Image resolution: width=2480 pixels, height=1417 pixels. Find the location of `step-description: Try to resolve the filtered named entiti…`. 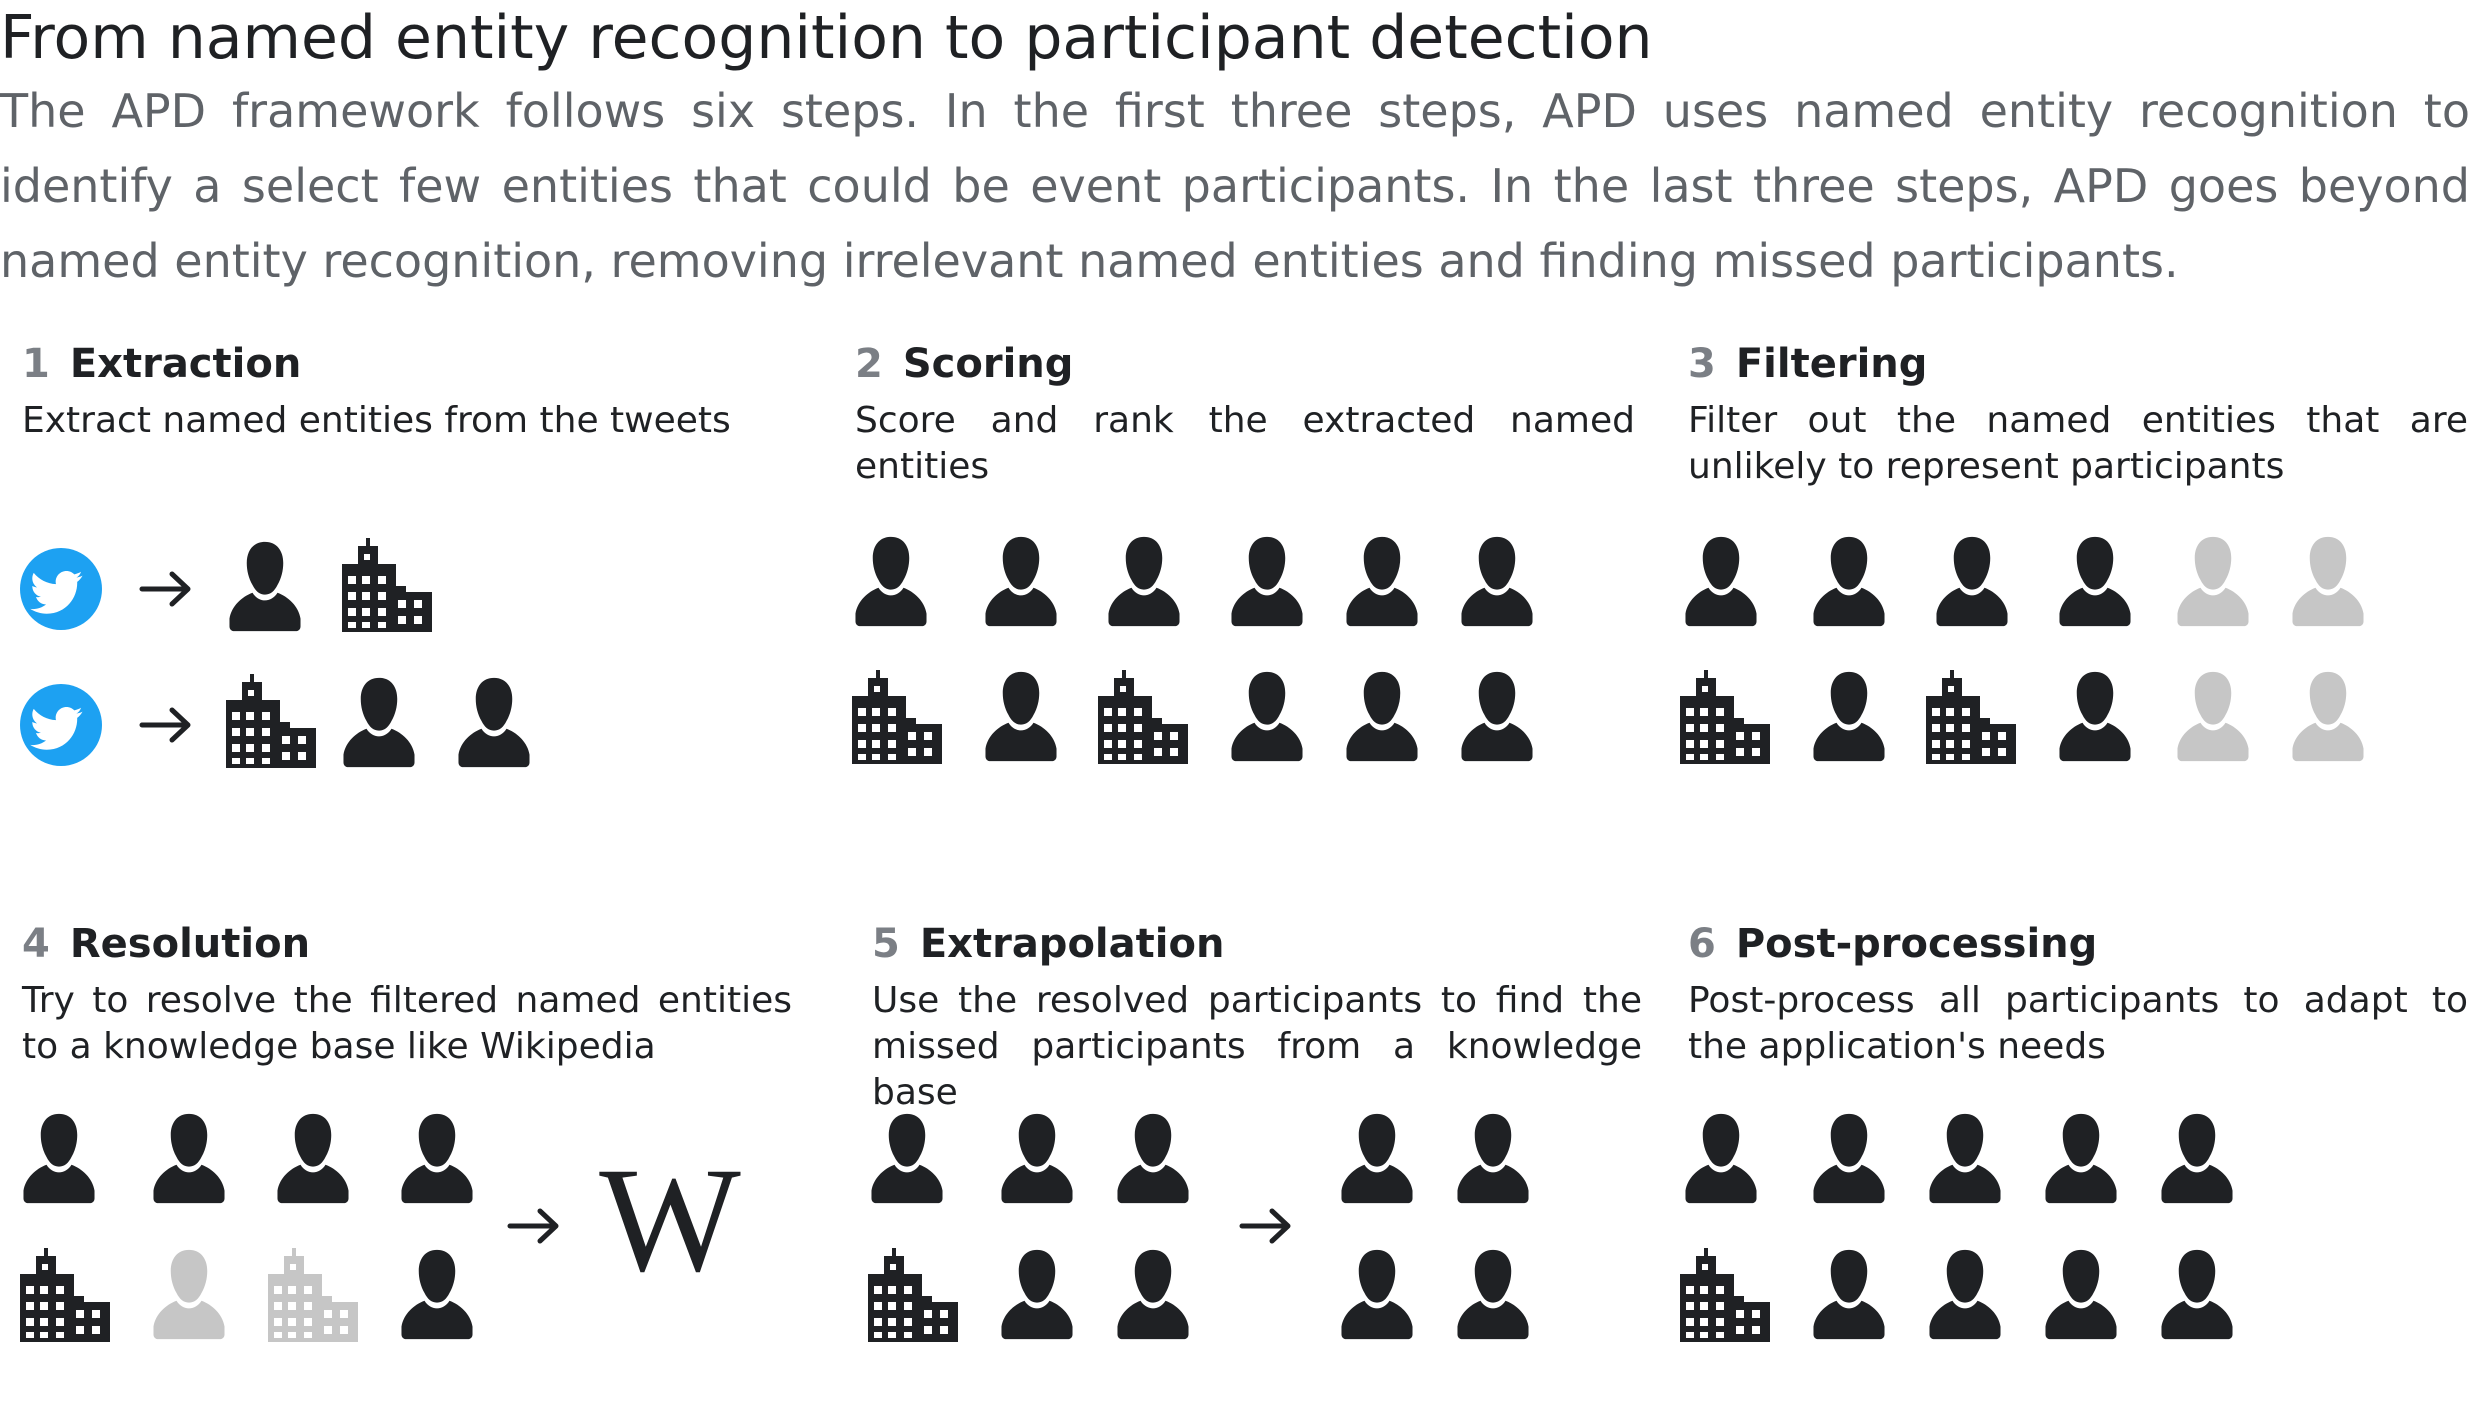

step-description: Try to resolve the filtered named entiti… is located at coordinates (407, 1023).